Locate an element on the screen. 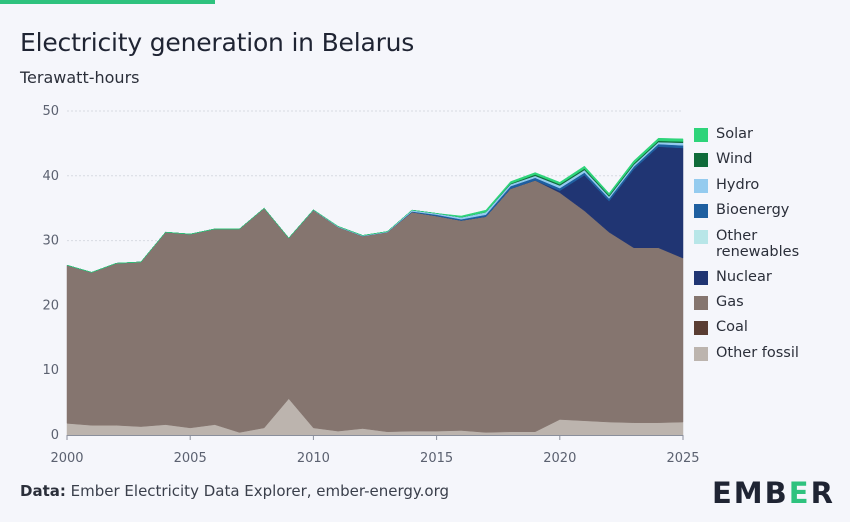  x-tick-label: 2005 is located at coordinates (190, 458).